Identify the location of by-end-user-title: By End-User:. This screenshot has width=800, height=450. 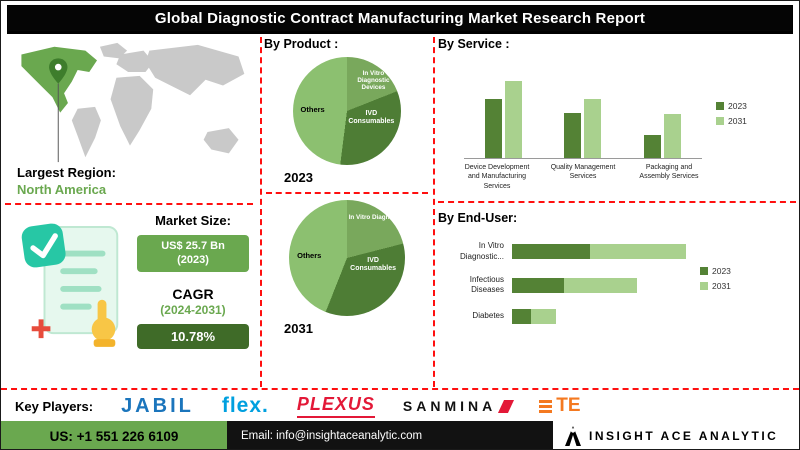
(478, 218).